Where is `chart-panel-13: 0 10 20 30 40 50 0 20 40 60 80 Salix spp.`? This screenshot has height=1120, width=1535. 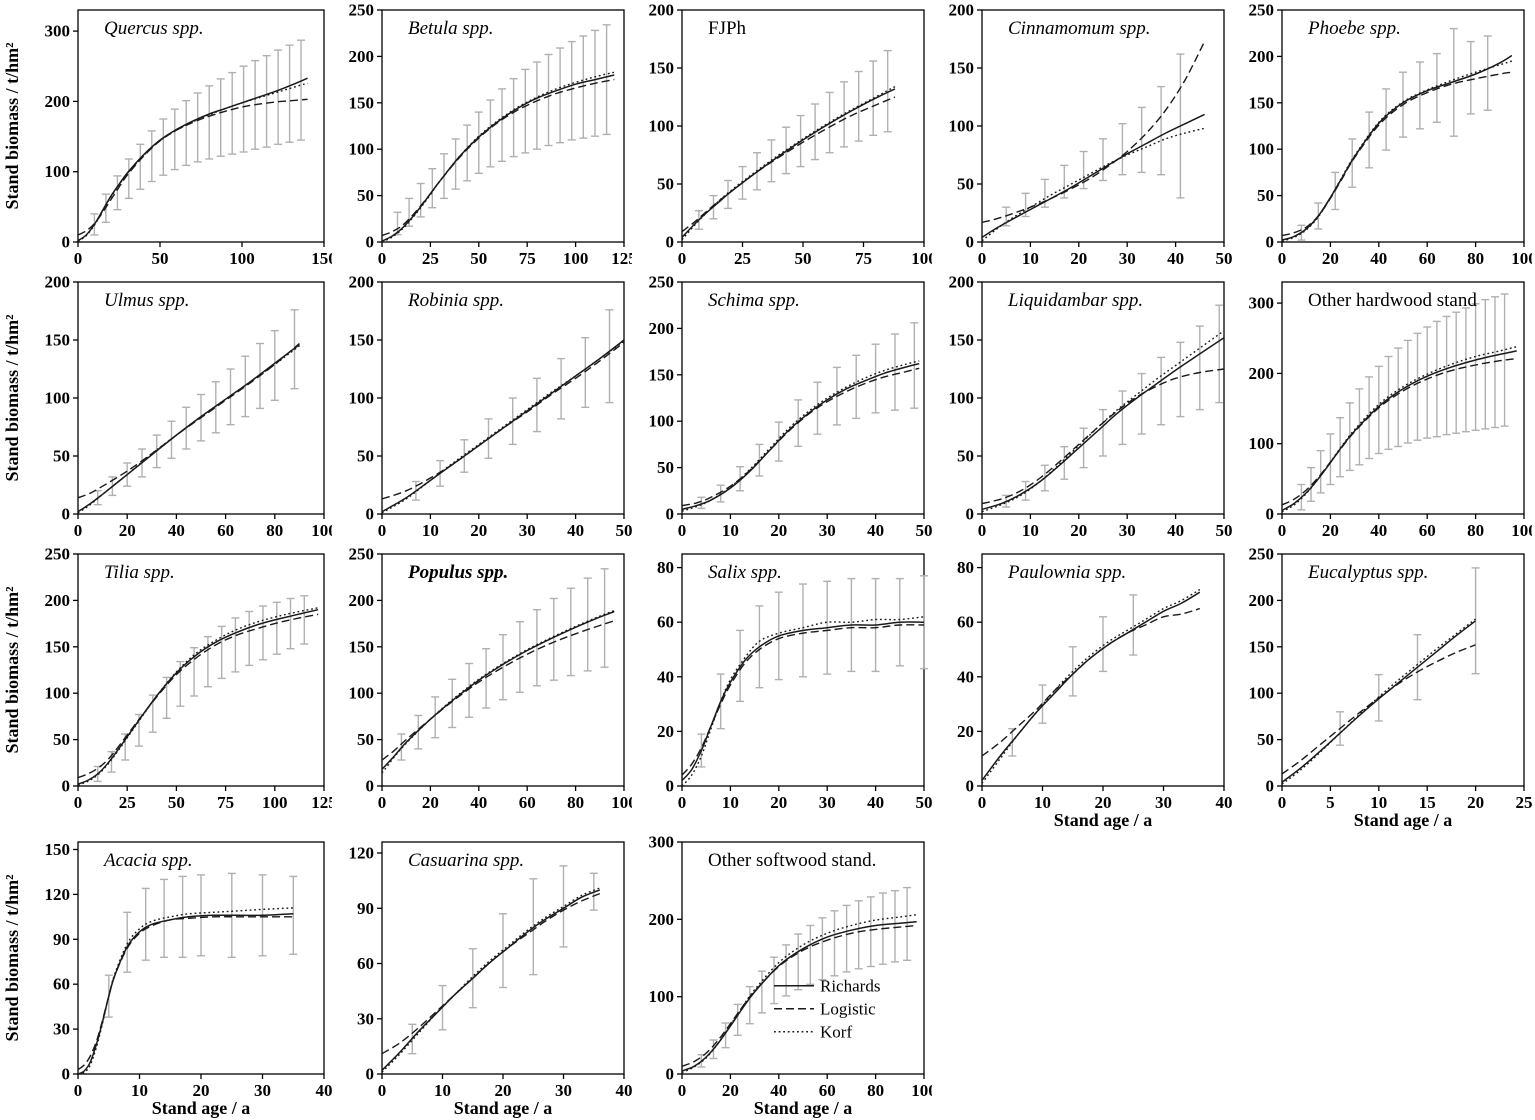 chart-panel-13: 0 10 20 30 40 50 0 20 40 60 80 Salix spp. is located at coordinates (782, 688).